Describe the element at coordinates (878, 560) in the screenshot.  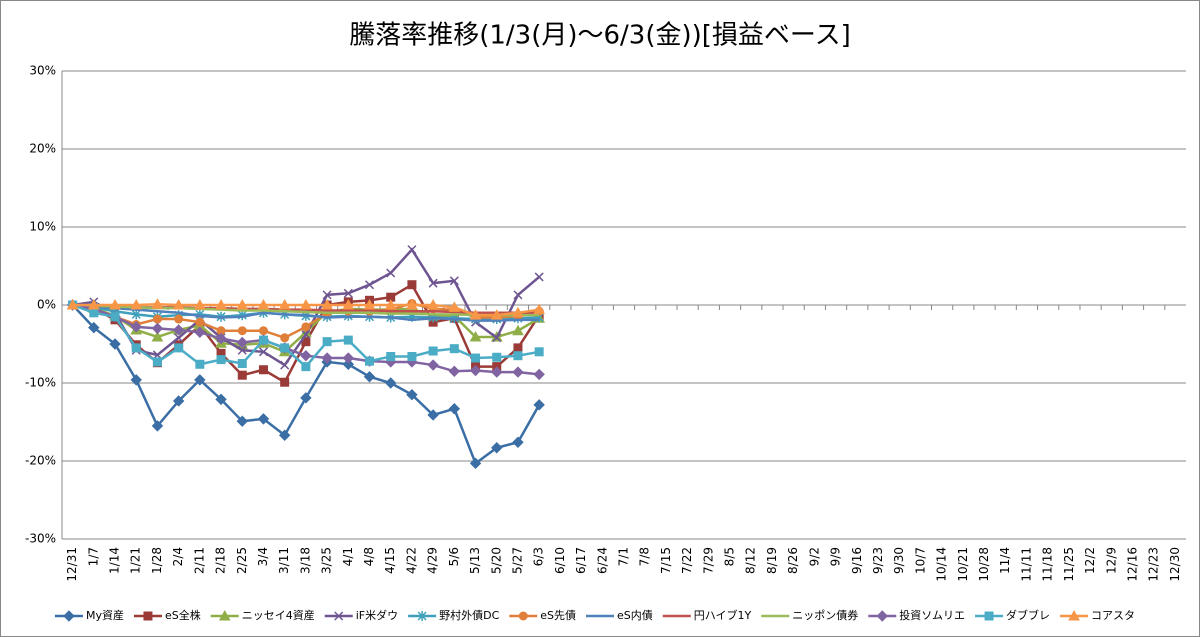
I see `x-tick-label: 9/23` at that location.